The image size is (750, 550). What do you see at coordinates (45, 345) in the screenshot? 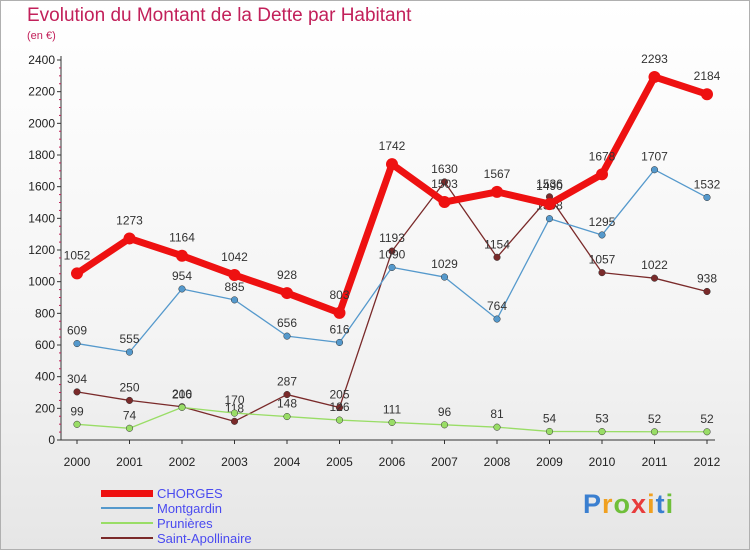
I see `y-tick-label: 600` at bounding box center [45, 345].